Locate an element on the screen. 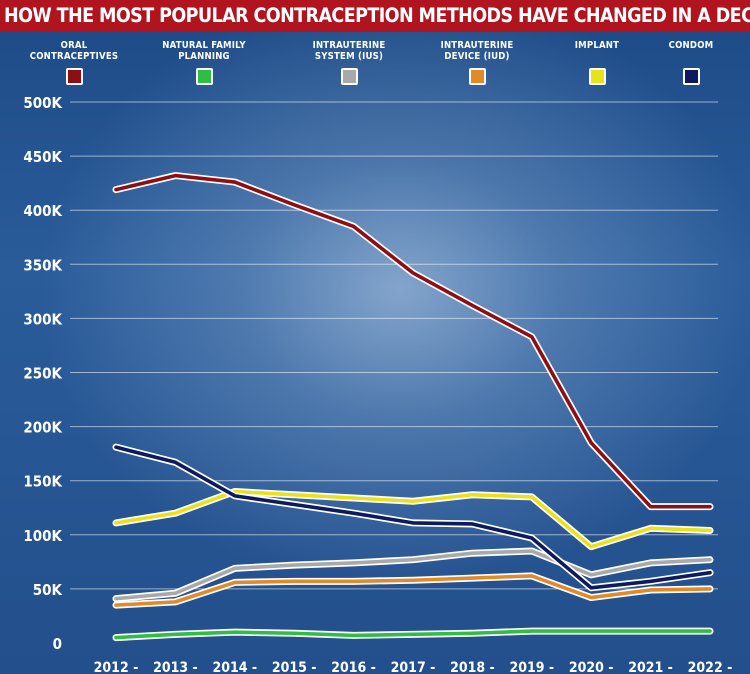 This screenshot has width=750, height=674. legend-item-oral-contraceptives: ORAL CONTRACEPTIVES is located at coordinates (74, 62).